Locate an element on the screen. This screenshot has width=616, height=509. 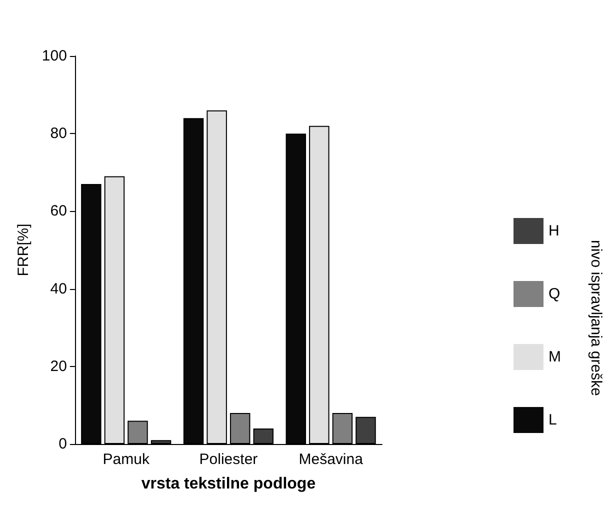
legend-title: nivo ispravljanja greške is located at coordinates (596, 318).